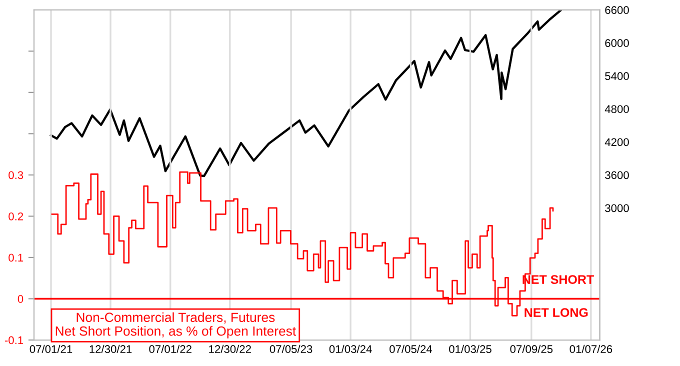 This screenshot has width=680, height=366. Describe the element at coordinates (16, 258) in the screenshot. I see `y-tick-label: 0.1` at that location.